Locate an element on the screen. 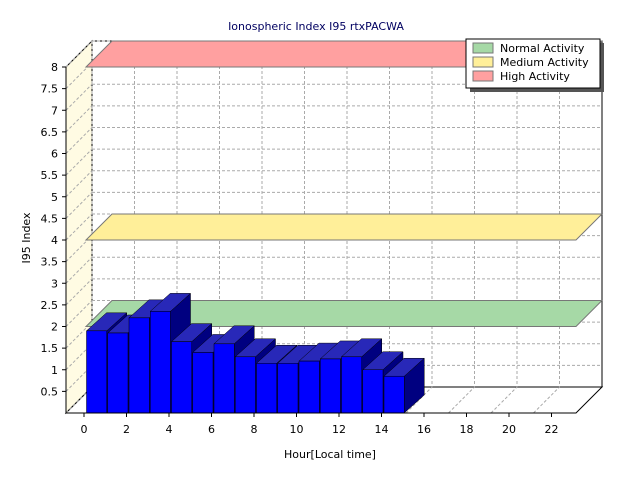 This screenshot has width=640, height=485. y-tick-label: 8 is located at coordinates (54, 67).